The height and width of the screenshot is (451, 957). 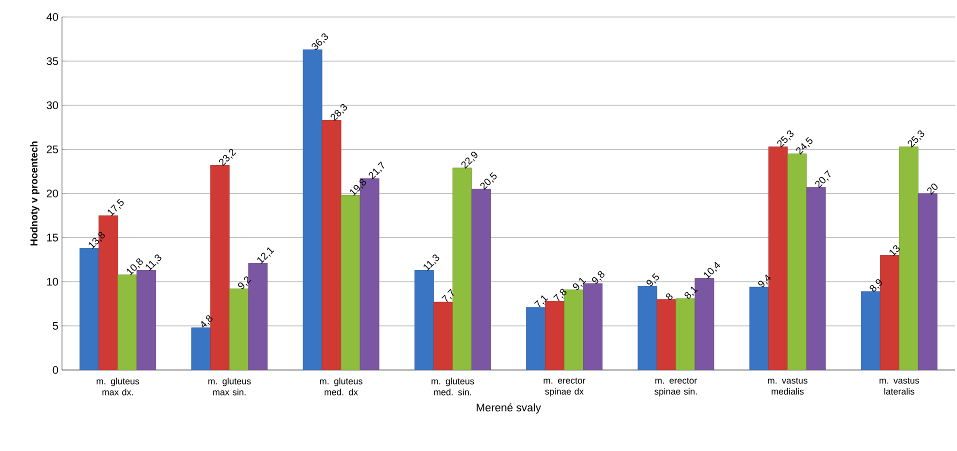 I want to click on x-tick-label: m. gluteus max sin., so click(x=229, y=387).